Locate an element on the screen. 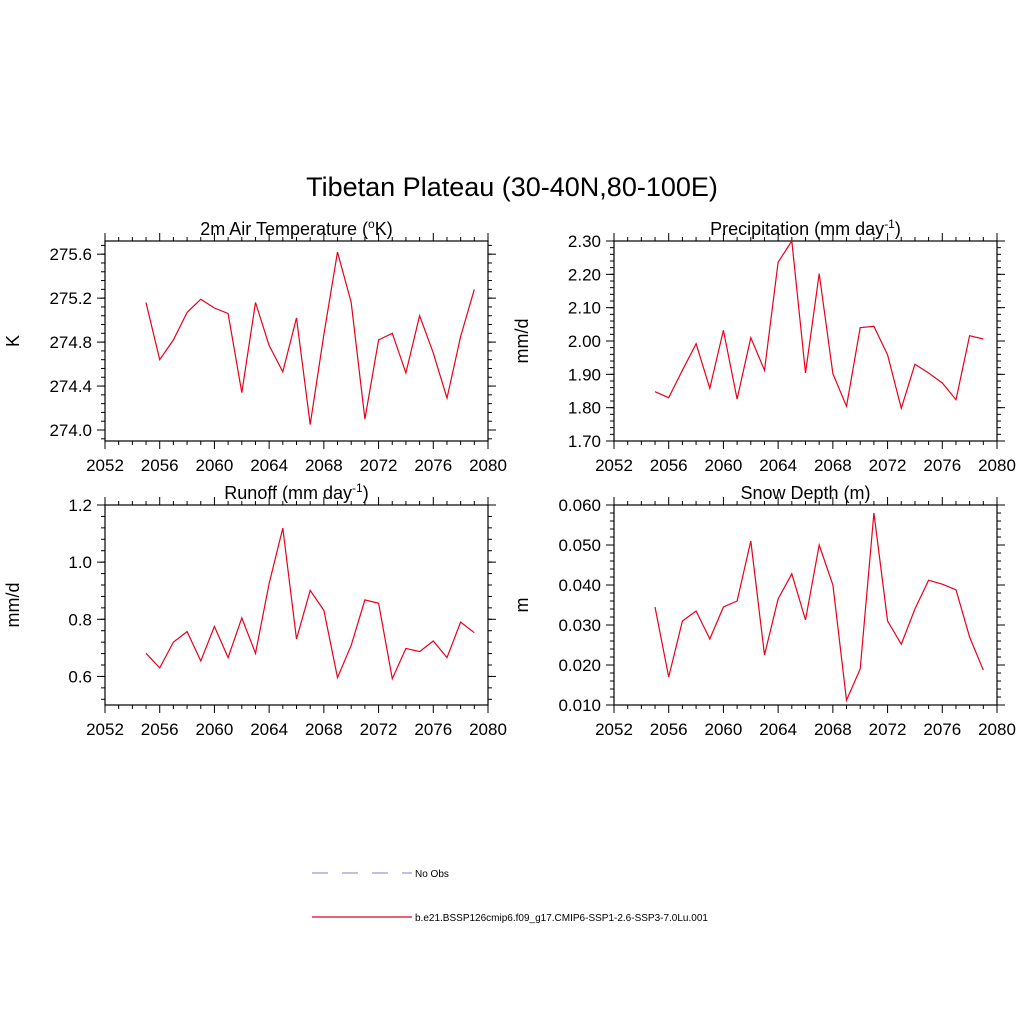  y-tick-label: 1.2 is located at coordinates (80, 505).